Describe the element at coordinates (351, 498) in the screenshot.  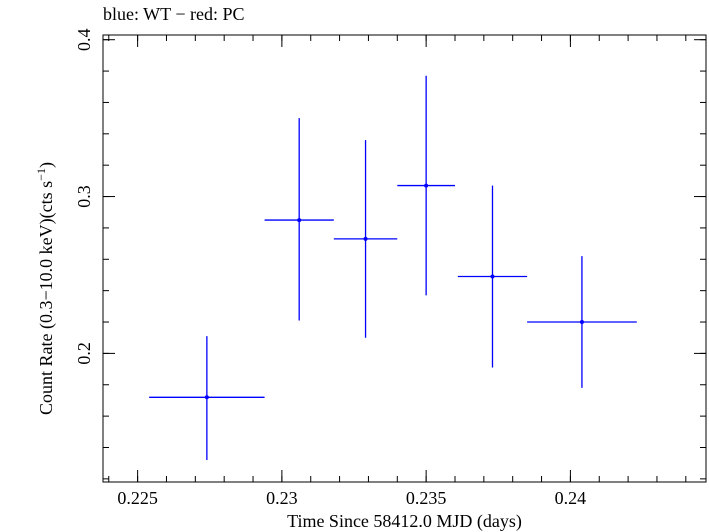
I see `x-tick-labels: 0.225 0.23 0.235 0.24` at that location.